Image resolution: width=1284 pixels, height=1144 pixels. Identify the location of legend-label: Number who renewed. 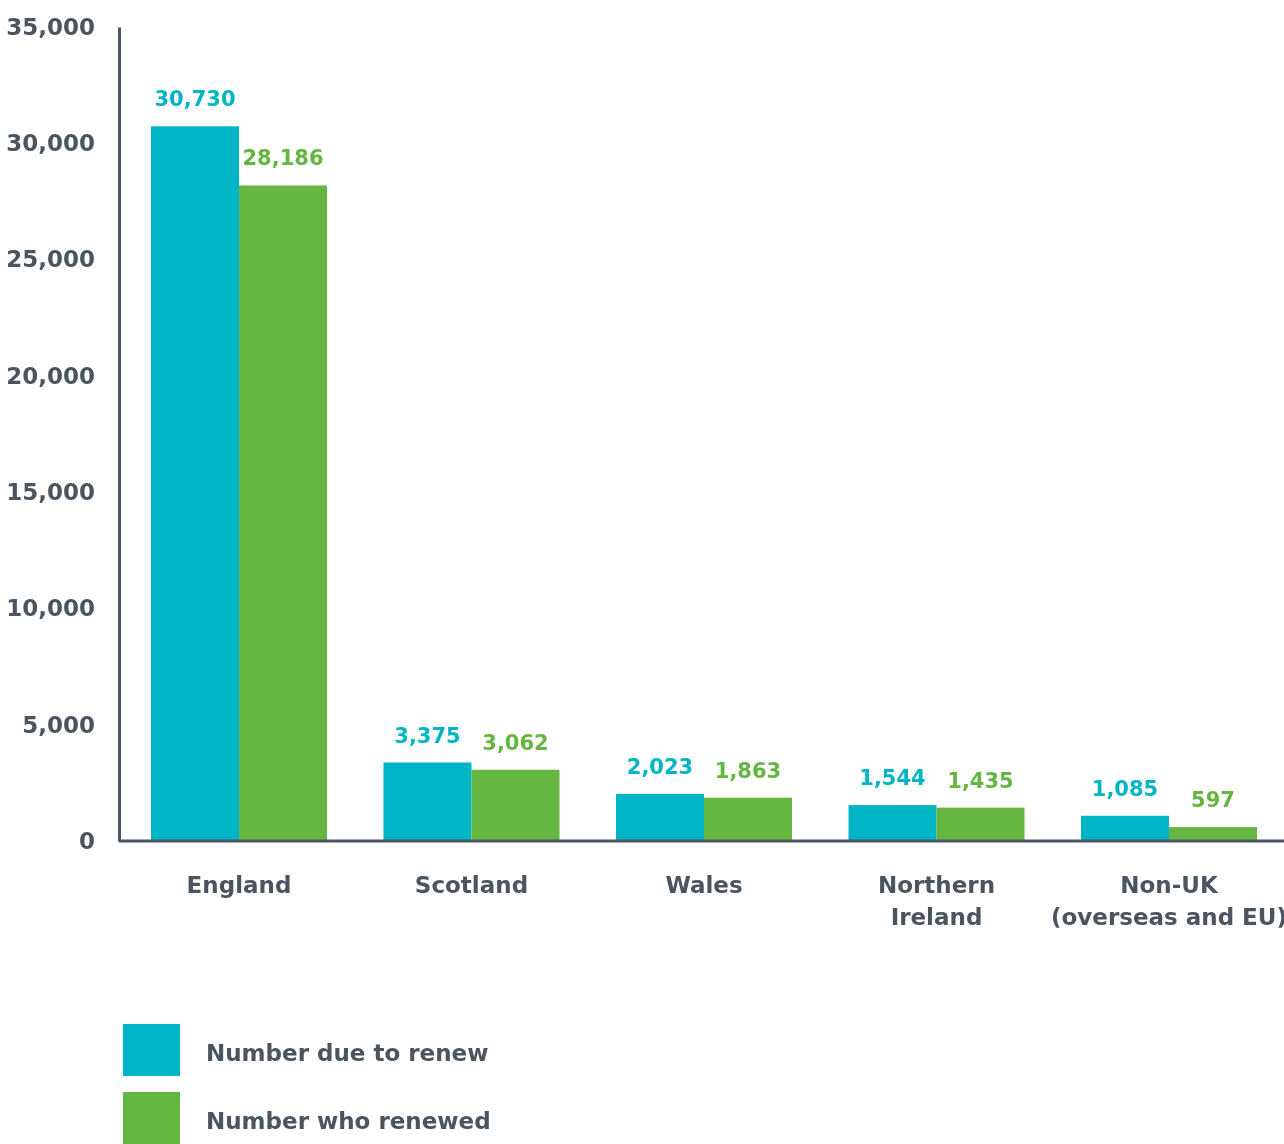
(348, 1121).